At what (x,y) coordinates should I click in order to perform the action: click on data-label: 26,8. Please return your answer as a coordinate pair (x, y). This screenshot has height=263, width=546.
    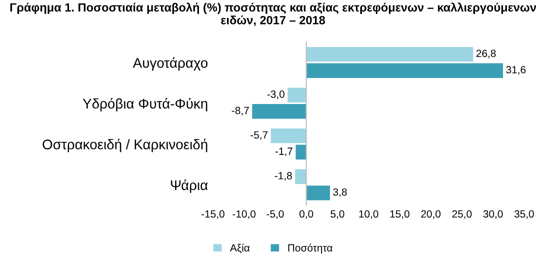
    Looking at the image, I should click on (486, 54).